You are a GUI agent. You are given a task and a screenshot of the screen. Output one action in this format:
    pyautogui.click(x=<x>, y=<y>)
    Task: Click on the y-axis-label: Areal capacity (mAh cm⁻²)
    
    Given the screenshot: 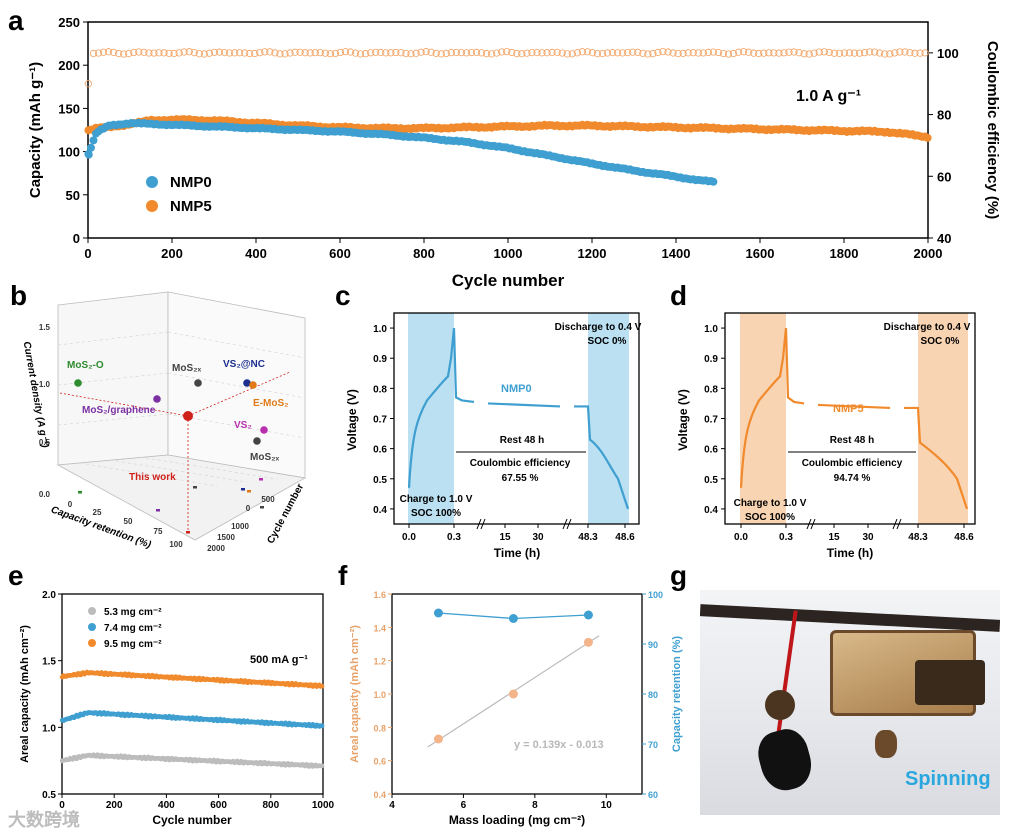 What is the action you would take?
    pyautogui.click(x=25, y=694)
    